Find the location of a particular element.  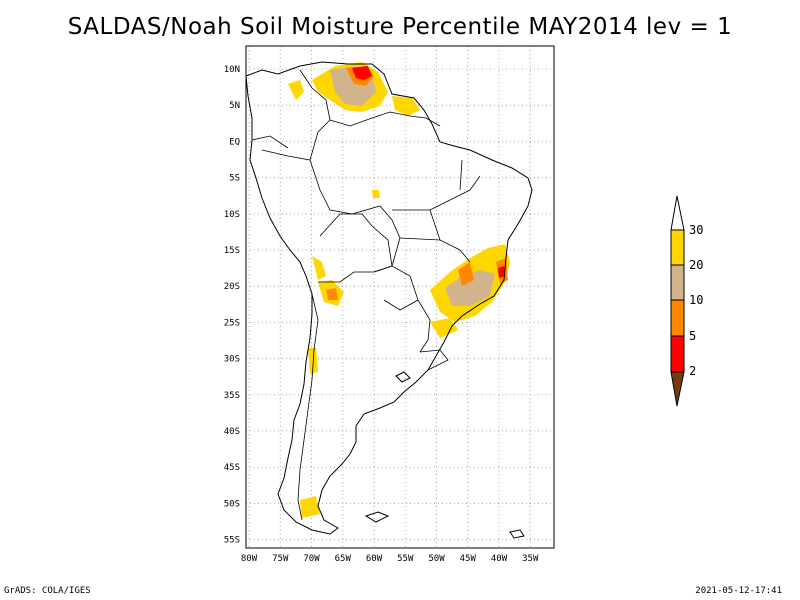

shade-colombia-west is located at coordinates (296, 90).